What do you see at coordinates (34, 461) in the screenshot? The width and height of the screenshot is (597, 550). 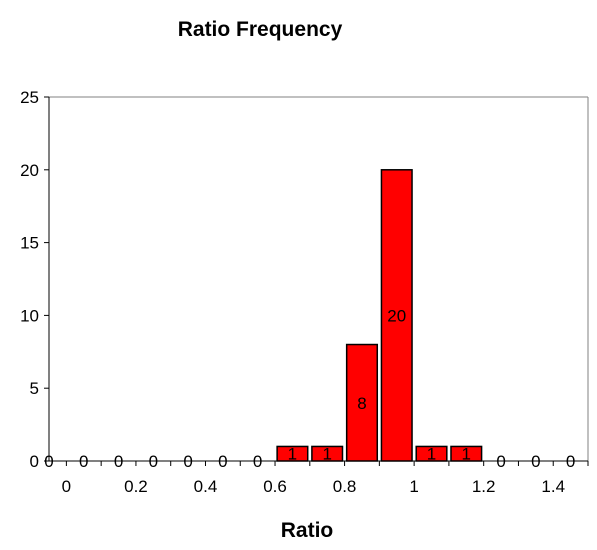 I see `y-tick-label: 0` at bounding box center [34, 461].